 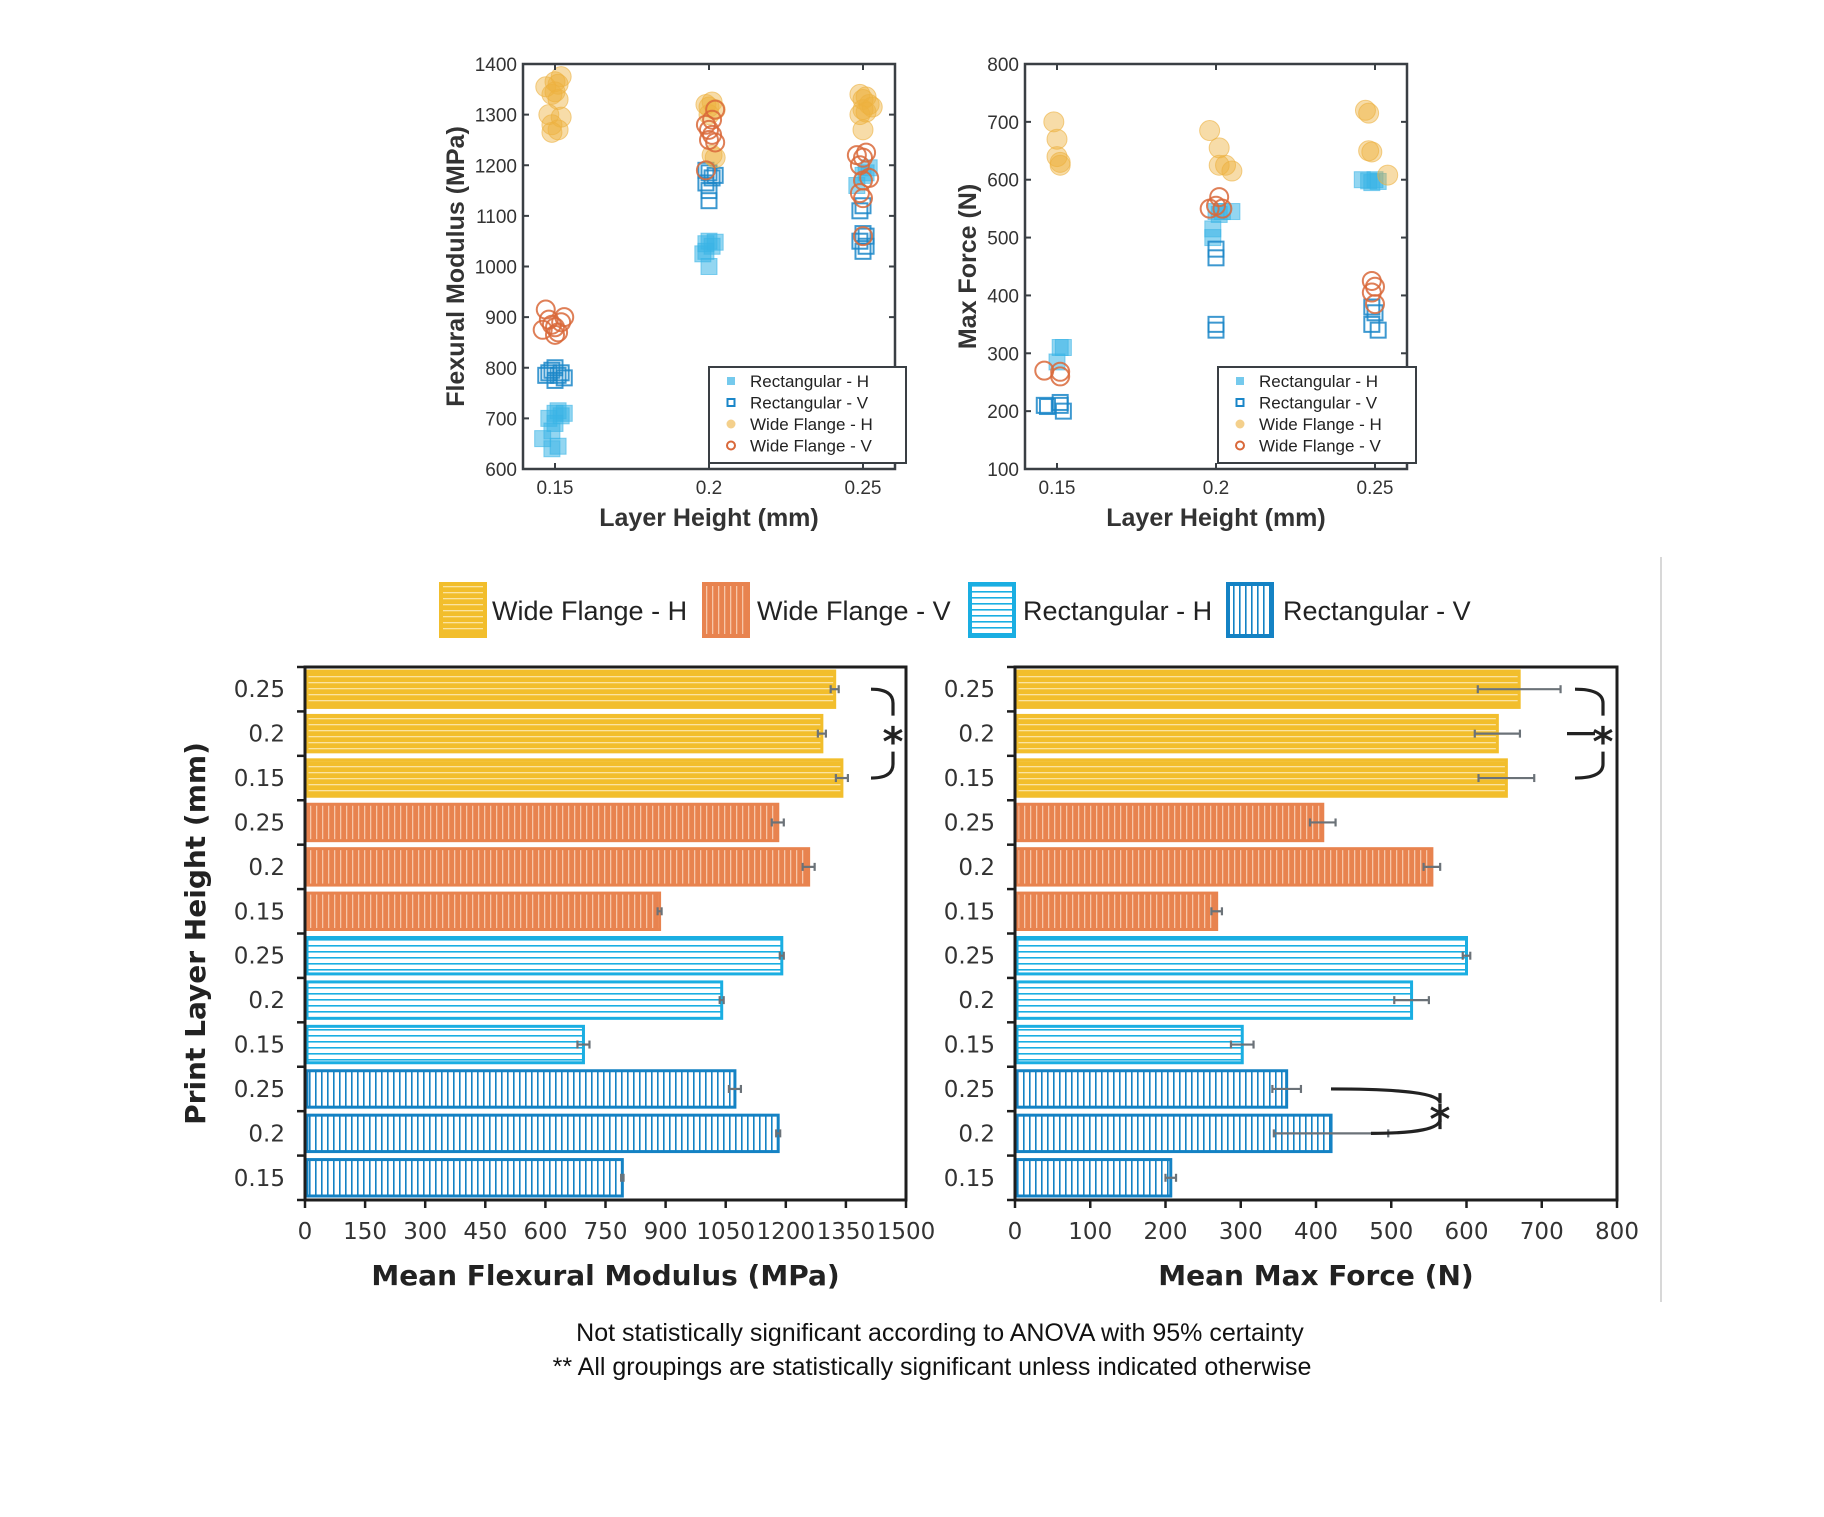 I want to click on x-tick-label: 700, so click(x=1542, y=1232).